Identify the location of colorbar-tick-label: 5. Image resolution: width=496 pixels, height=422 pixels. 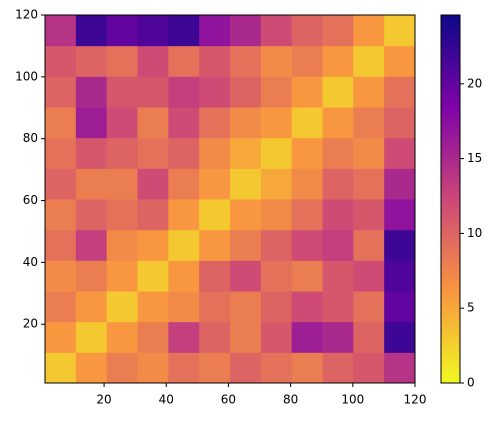
(471, 308).